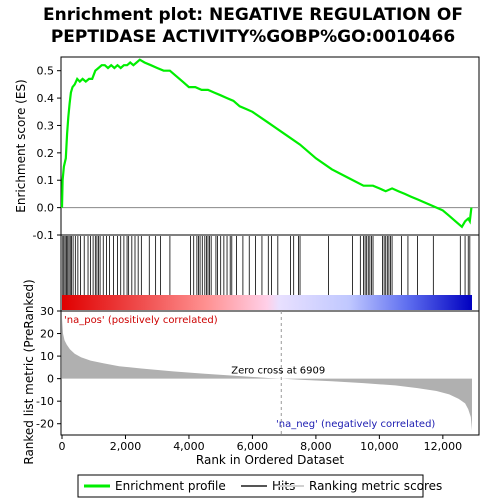 The height and width of the screenshot is (500, 500). I want to click on es-y-tick-label: 0.4, so click(46, 98).